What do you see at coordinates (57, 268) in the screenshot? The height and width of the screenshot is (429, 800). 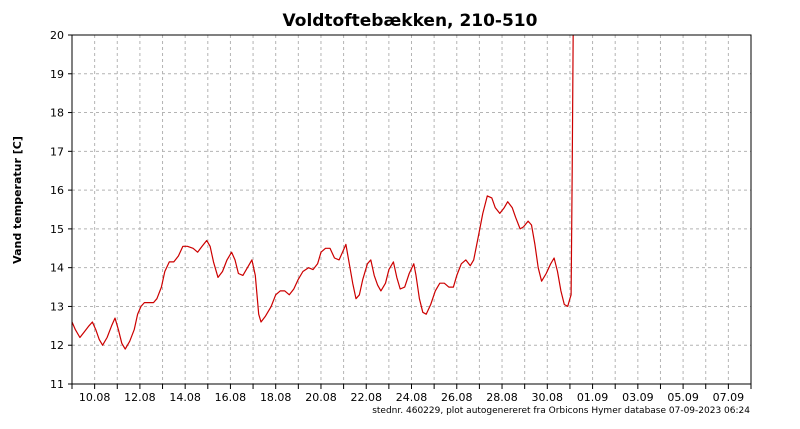 I see `y-tick-label: 14` at bounding box center [57, 268].